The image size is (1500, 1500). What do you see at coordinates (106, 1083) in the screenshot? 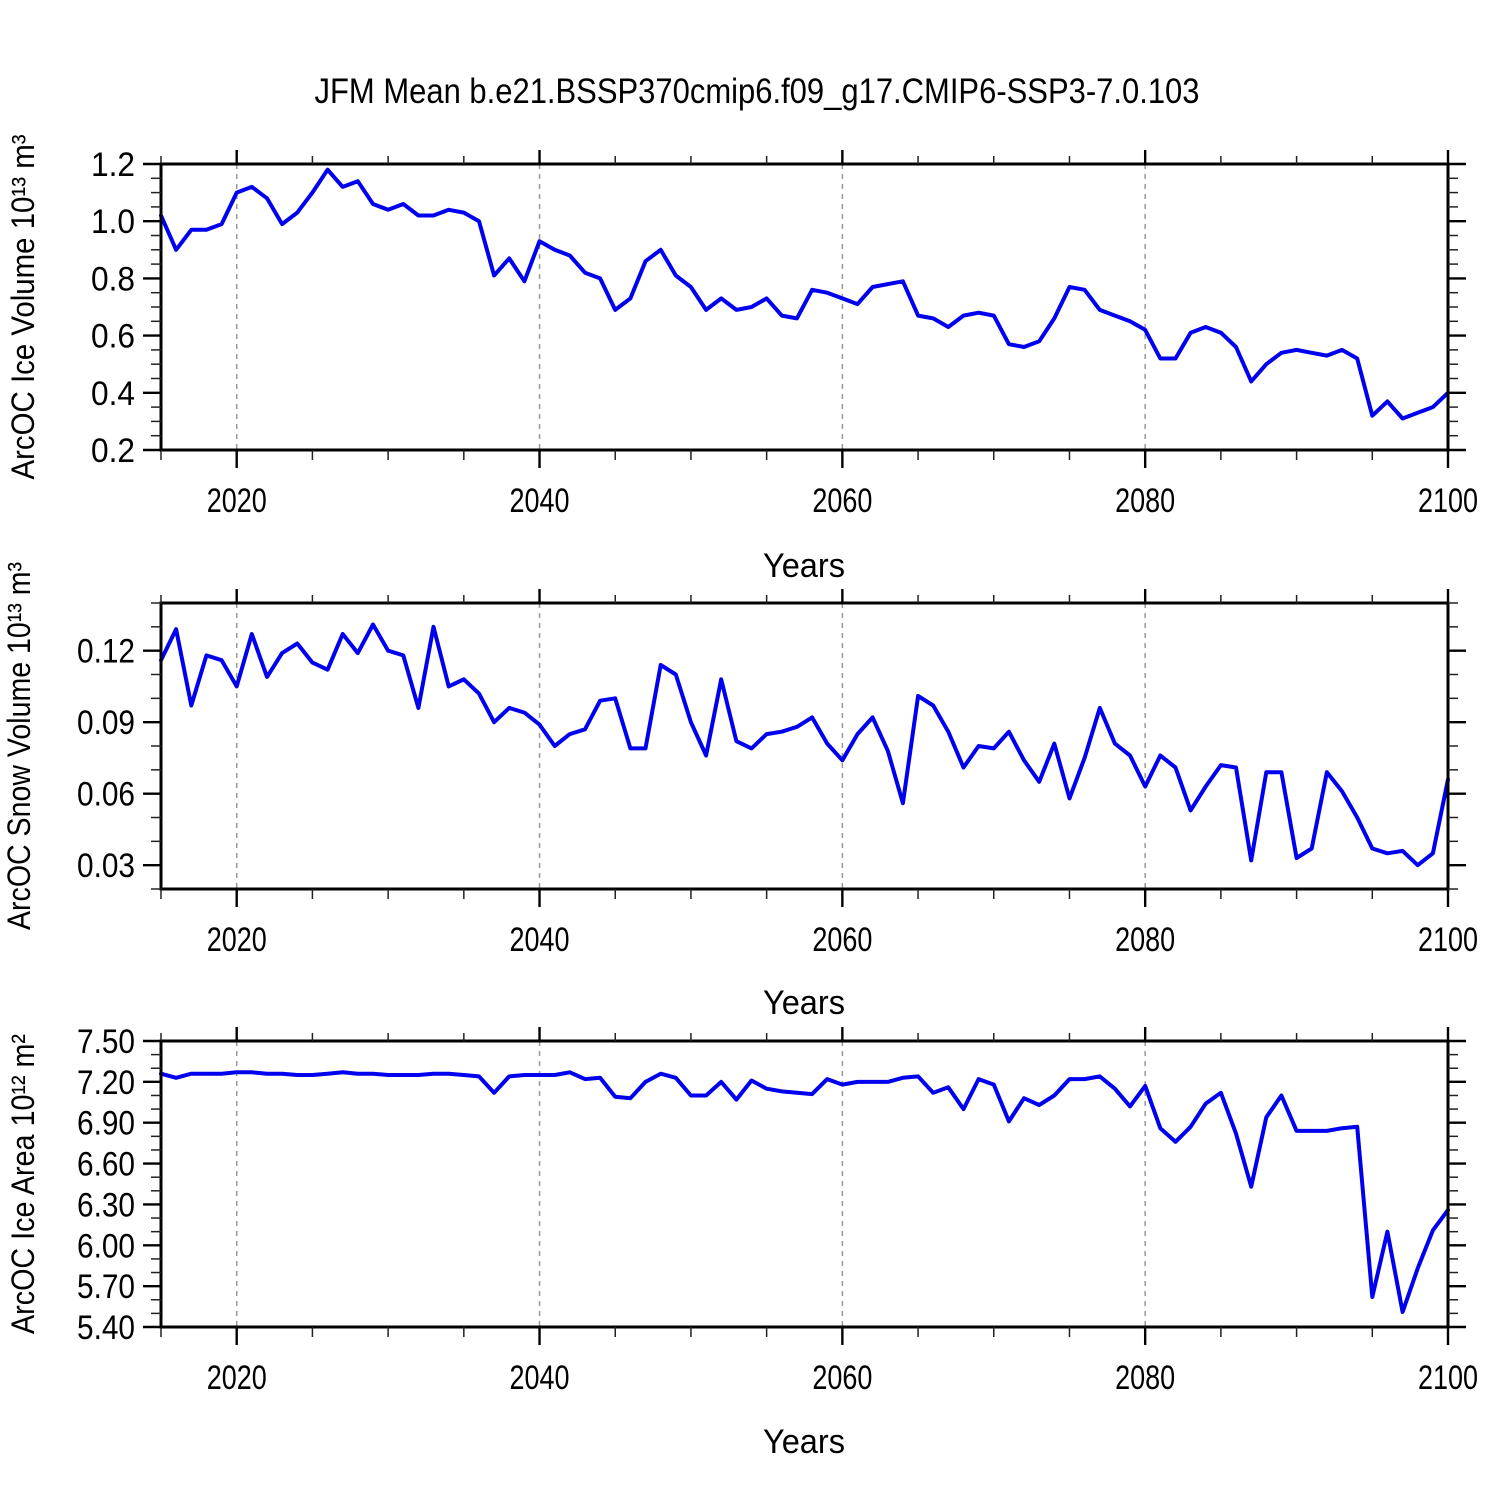
I see `y-tick-label: 7.20` at bounding box center [106, 1083].